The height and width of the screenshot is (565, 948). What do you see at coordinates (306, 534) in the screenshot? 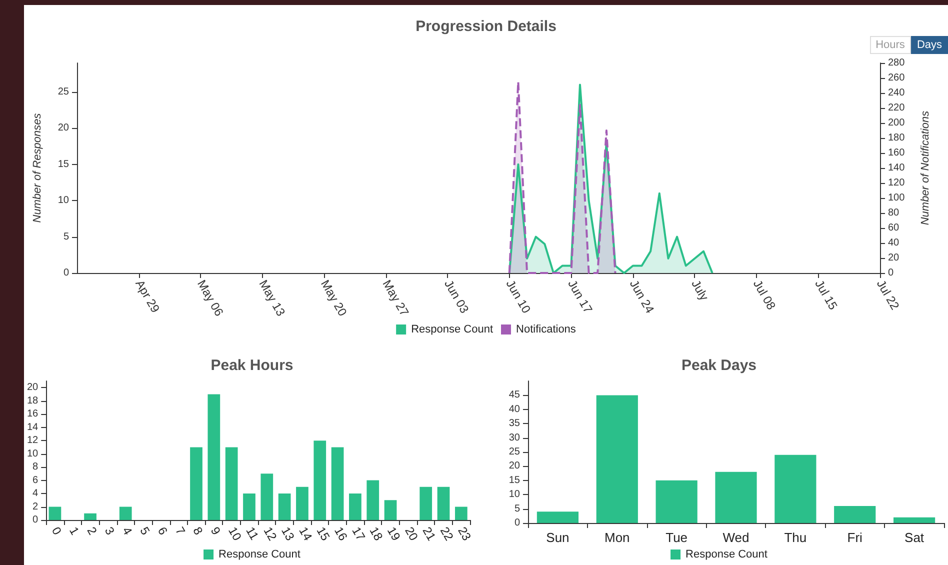
I see `x-tick-label: 14` at bounding box center [306, 534].